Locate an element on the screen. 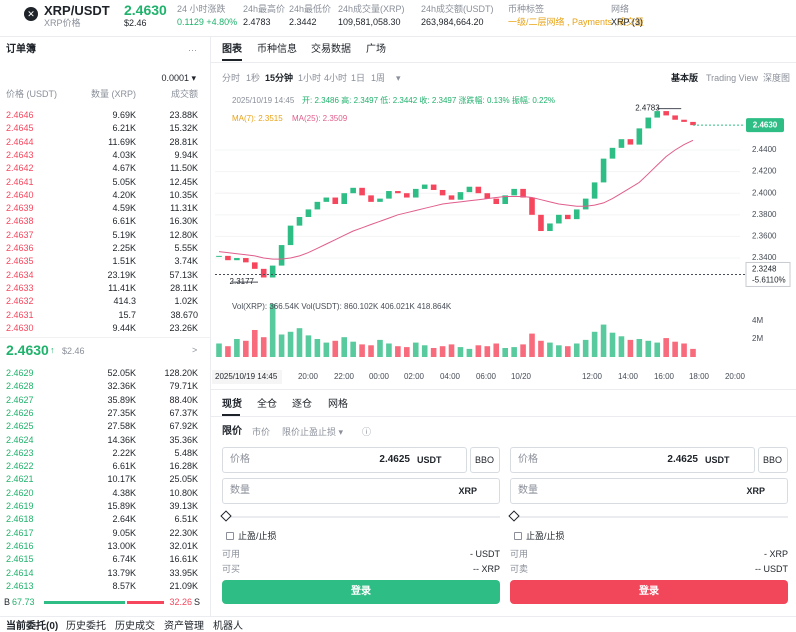 This screenshot has height=632, width=796. ask-total: 1.02K is located at coordinates (186, 301).